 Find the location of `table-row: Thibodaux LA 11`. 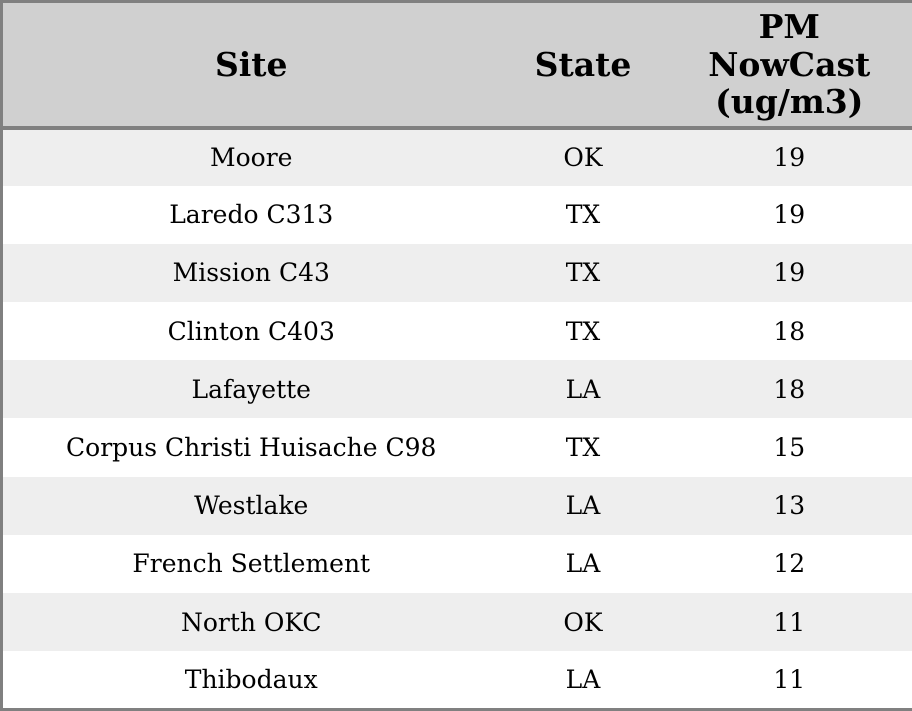

table-row: Thibodaux LA 11 is located at coordinates (456, 680).